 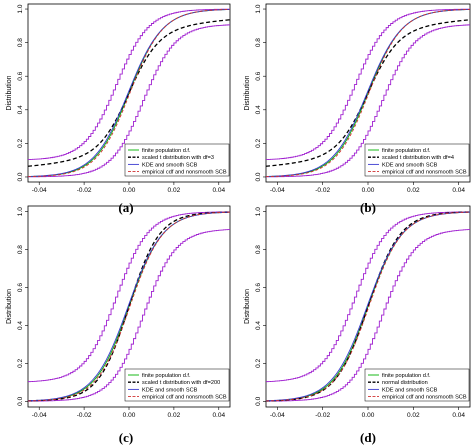 What do you see at coordinates (368, 437) in the screenshot?
I see `panel-caption: (d)` at bounding box center [368, 437].